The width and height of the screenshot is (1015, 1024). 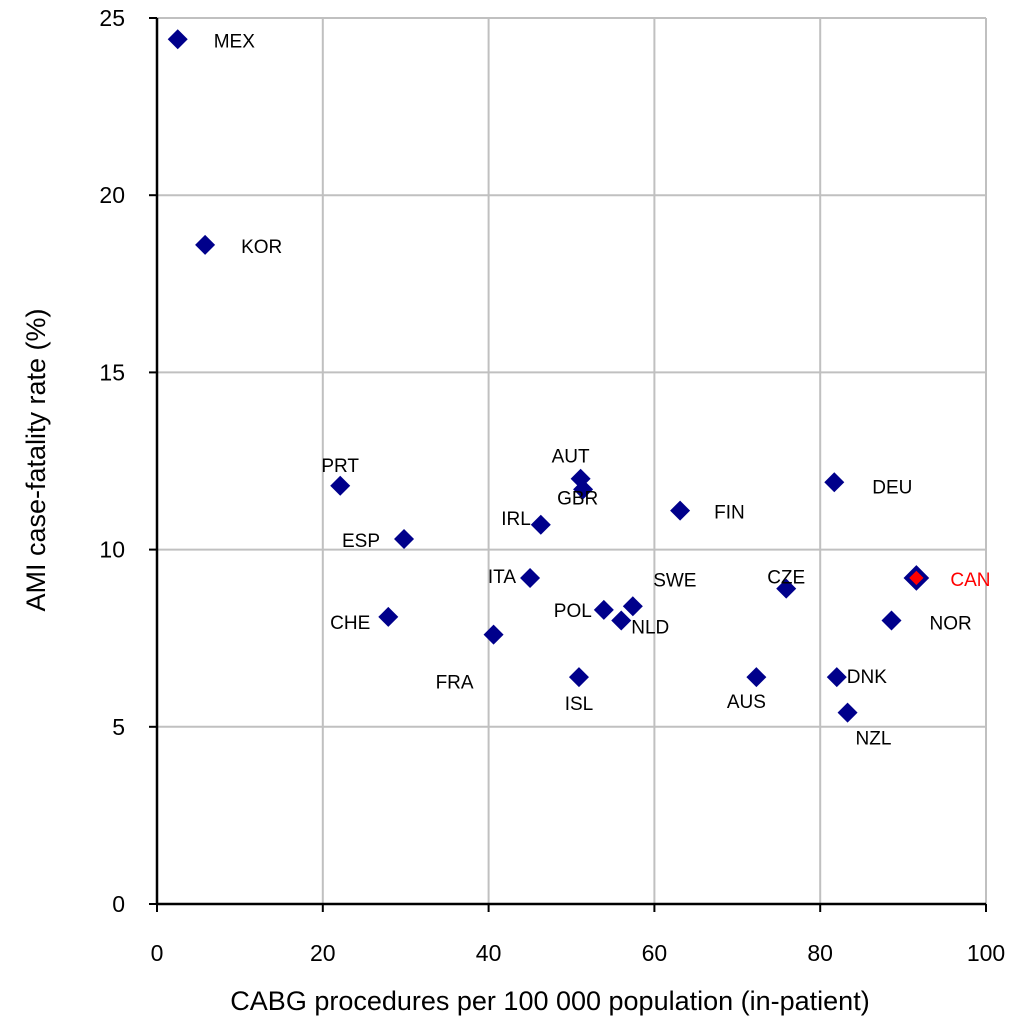 What do you see at coordinates (455, 683) in the screenshot?
I see `point-label-fra: FRA` at bounding box center [455, 683].